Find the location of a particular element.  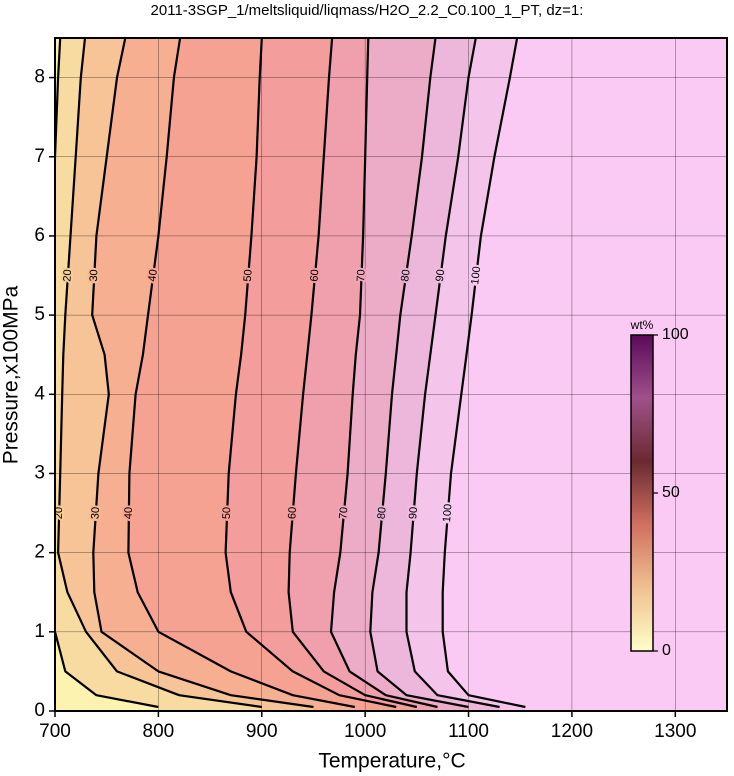

x-tick-label: 900 is located at coordinates (262, 731).